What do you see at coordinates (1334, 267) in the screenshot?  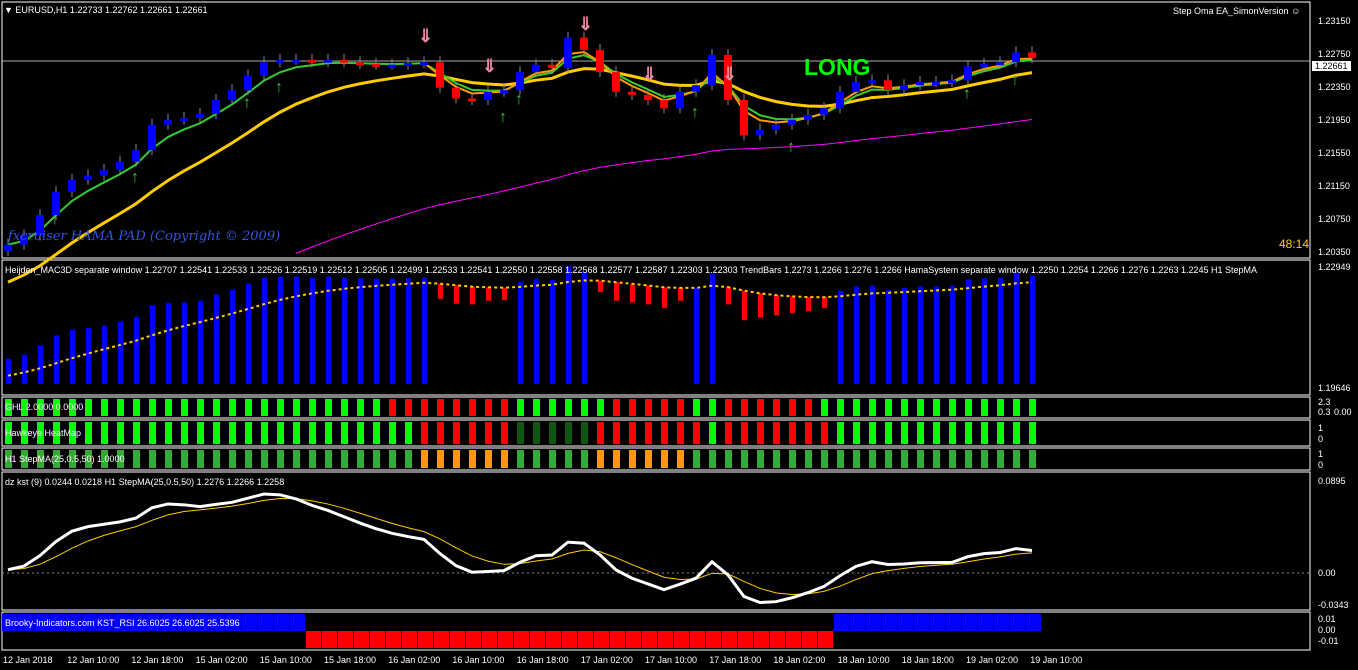 I see `price-tick: 1.22949` at bounding box center [1334, 267].